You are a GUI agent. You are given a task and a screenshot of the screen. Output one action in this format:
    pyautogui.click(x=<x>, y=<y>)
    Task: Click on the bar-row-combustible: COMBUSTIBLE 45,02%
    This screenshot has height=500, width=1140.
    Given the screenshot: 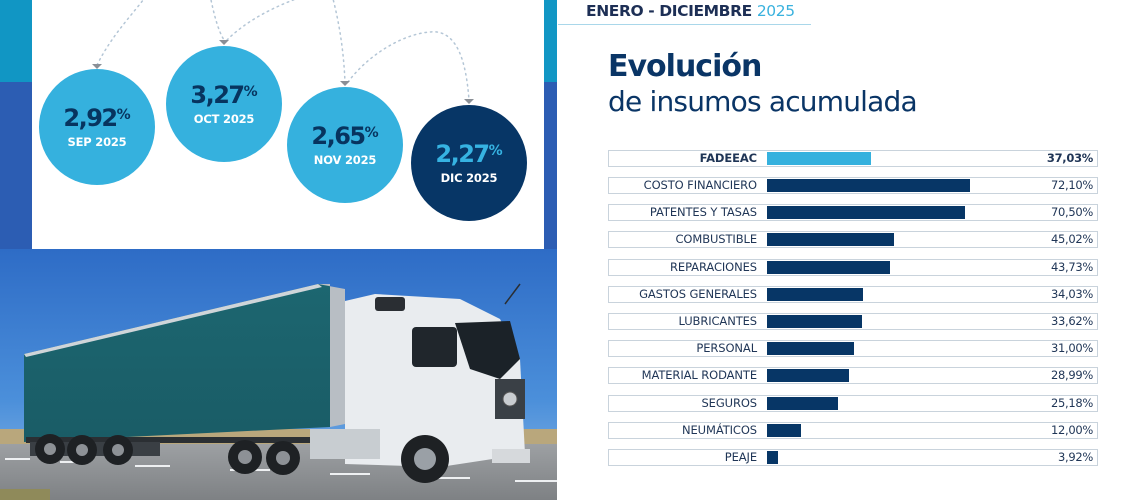 What is the action you would take?
    pyautogui.click(x=853, y=239)
    